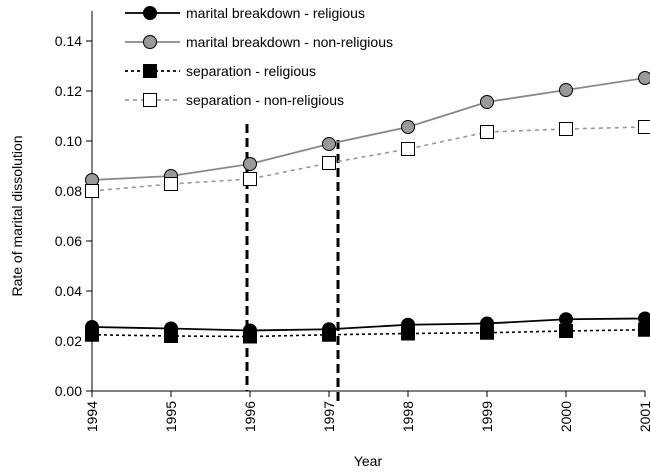  What do you see at coordinates (275, 13) in the screenshot?
I see `legend-label: marital breakdown - religious` at bounding box center [275, 13].